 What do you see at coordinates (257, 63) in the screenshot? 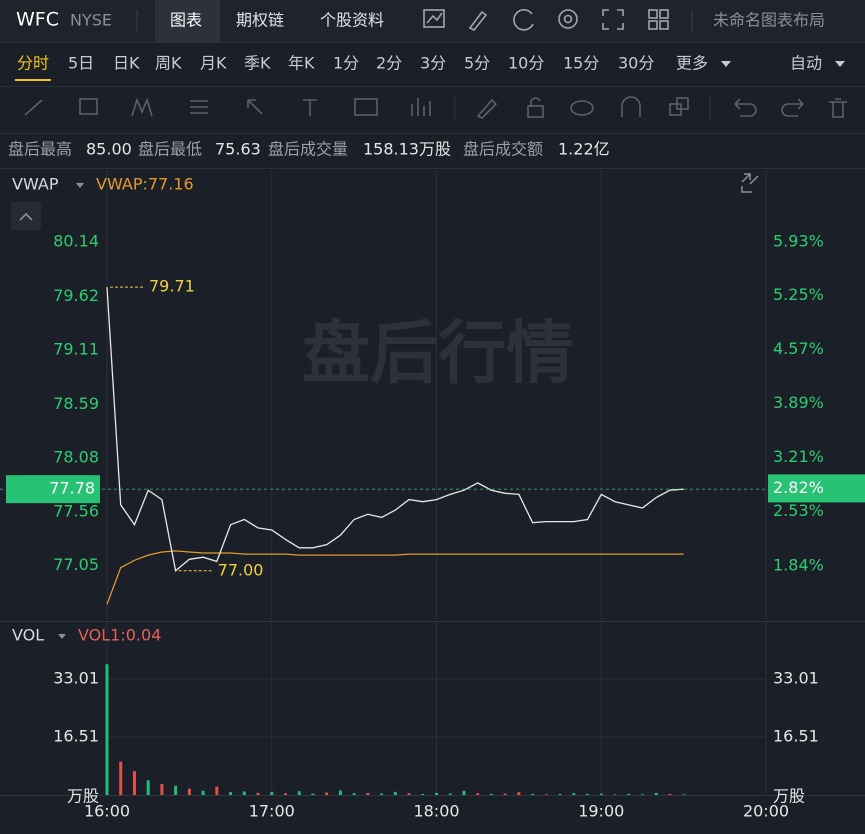
I see `period: 季K` at bounding box center [257, 63].